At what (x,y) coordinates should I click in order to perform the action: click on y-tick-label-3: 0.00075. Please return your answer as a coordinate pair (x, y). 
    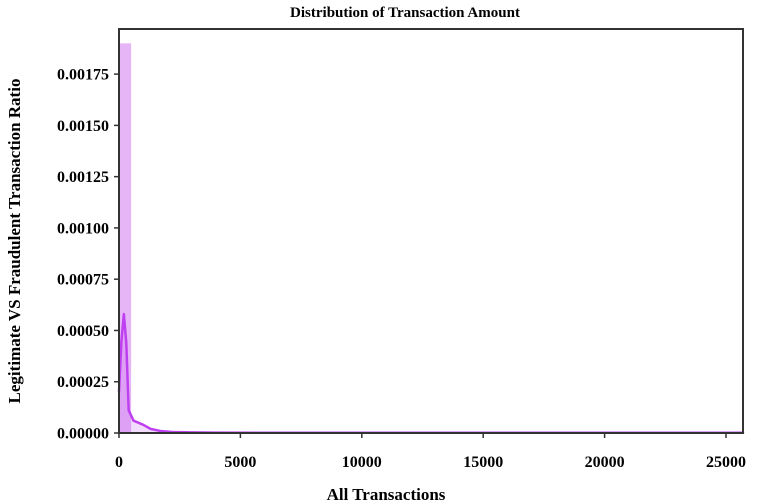
    Looking at the image, I should click on (83, 280).